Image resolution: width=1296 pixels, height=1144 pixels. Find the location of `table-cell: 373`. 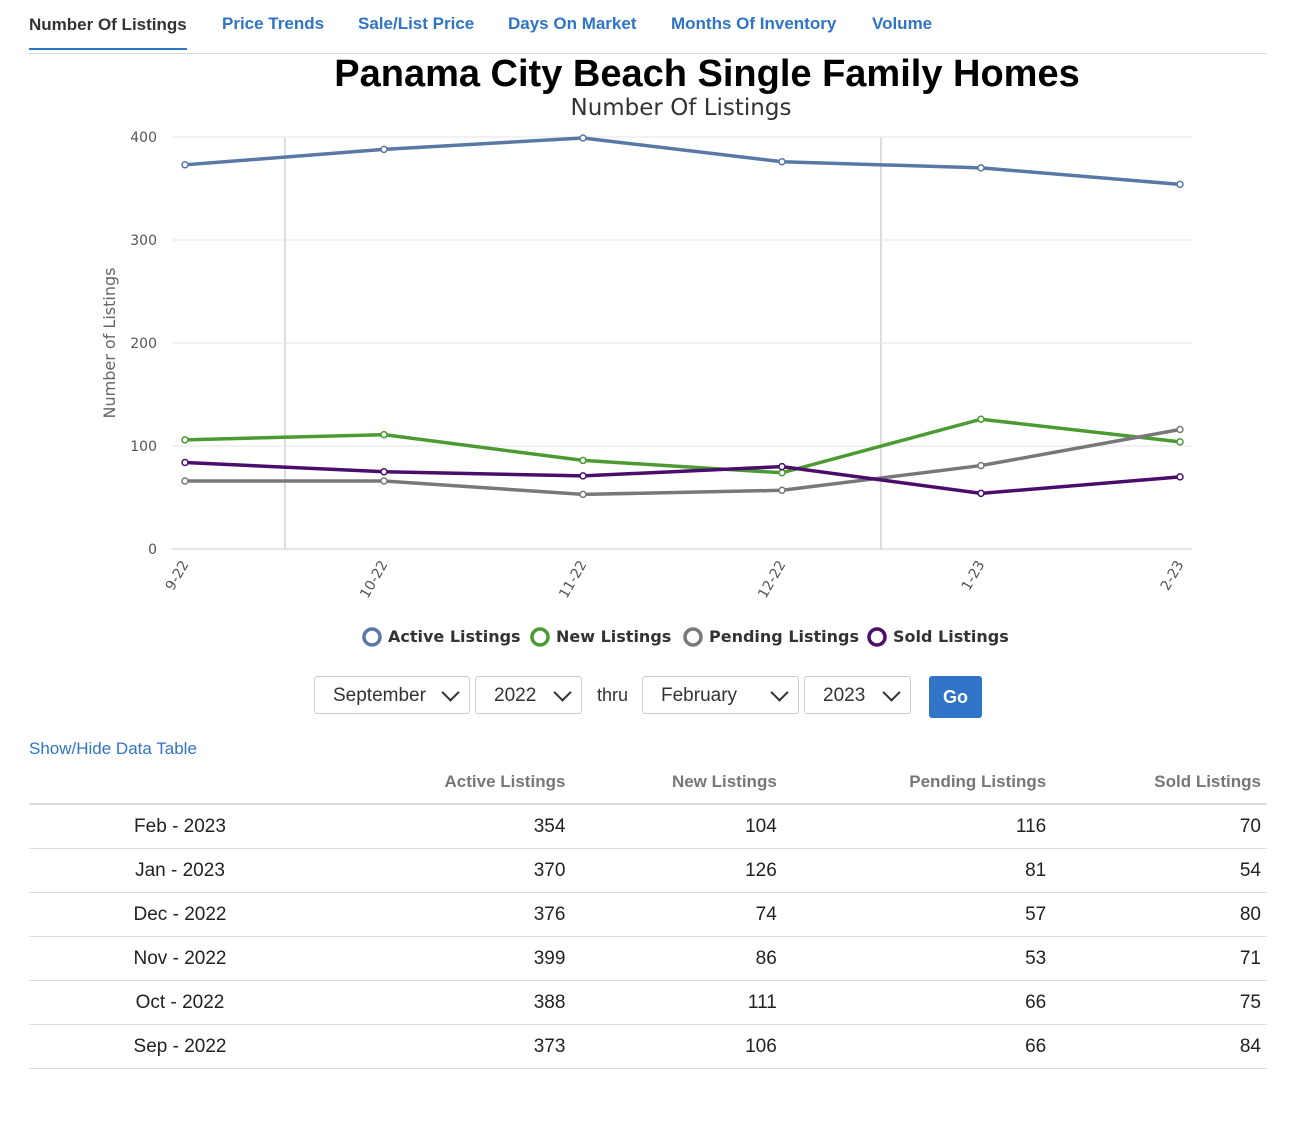

table-cell: 373 is located at coordinates (451, 1046).